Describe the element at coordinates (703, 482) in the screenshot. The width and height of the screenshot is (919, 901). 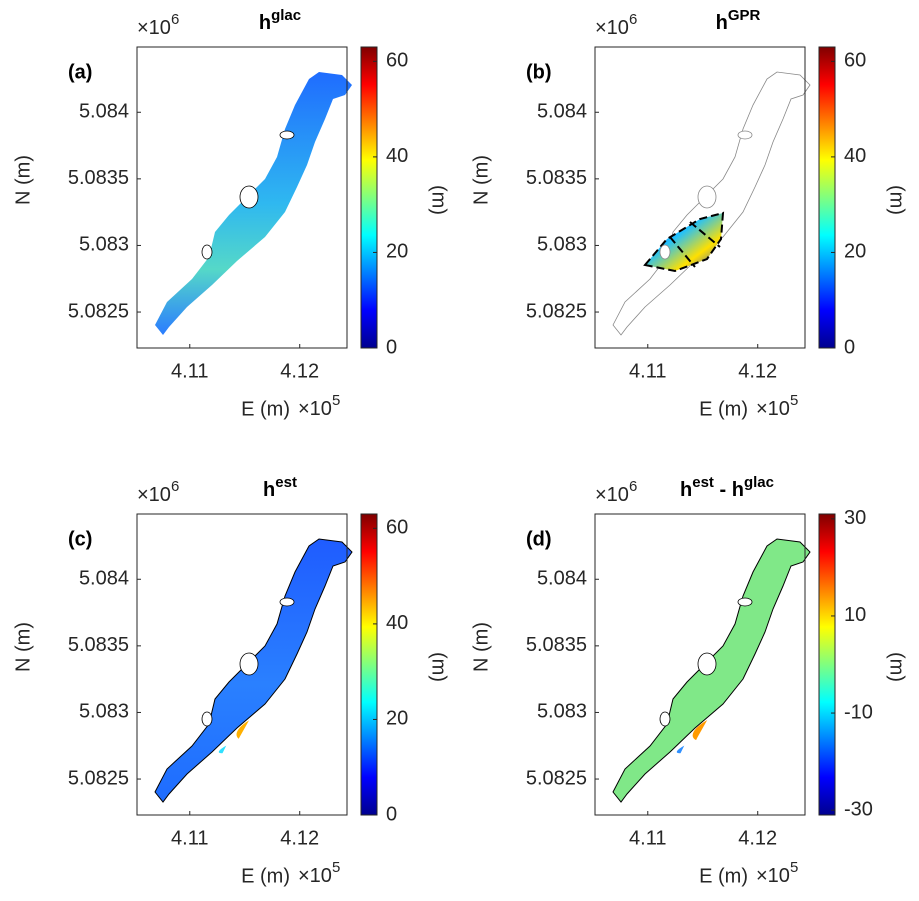
I see `title-sup: est` at that location.